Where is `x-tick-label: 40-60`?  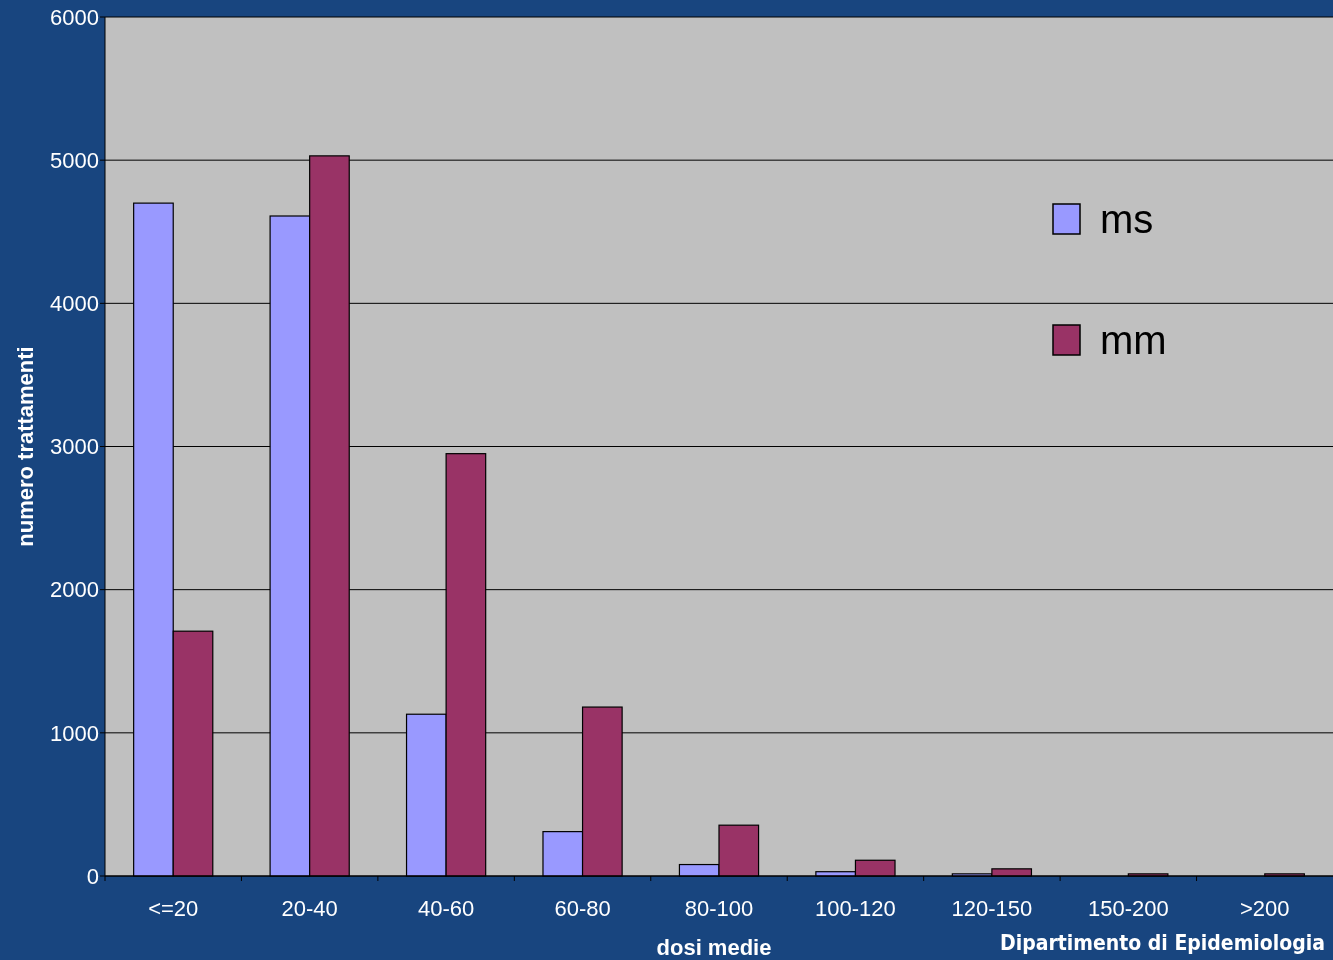
x-tick-label: 40-60 is located at coordinates (446, 908).